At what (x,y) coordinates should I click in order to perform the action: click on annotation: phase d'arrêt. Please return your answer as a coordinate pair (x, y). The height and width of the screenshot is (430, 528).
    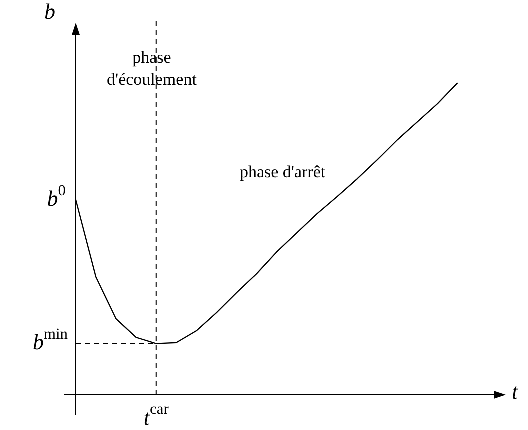
    Looking at the image, I should click on (283, 172).